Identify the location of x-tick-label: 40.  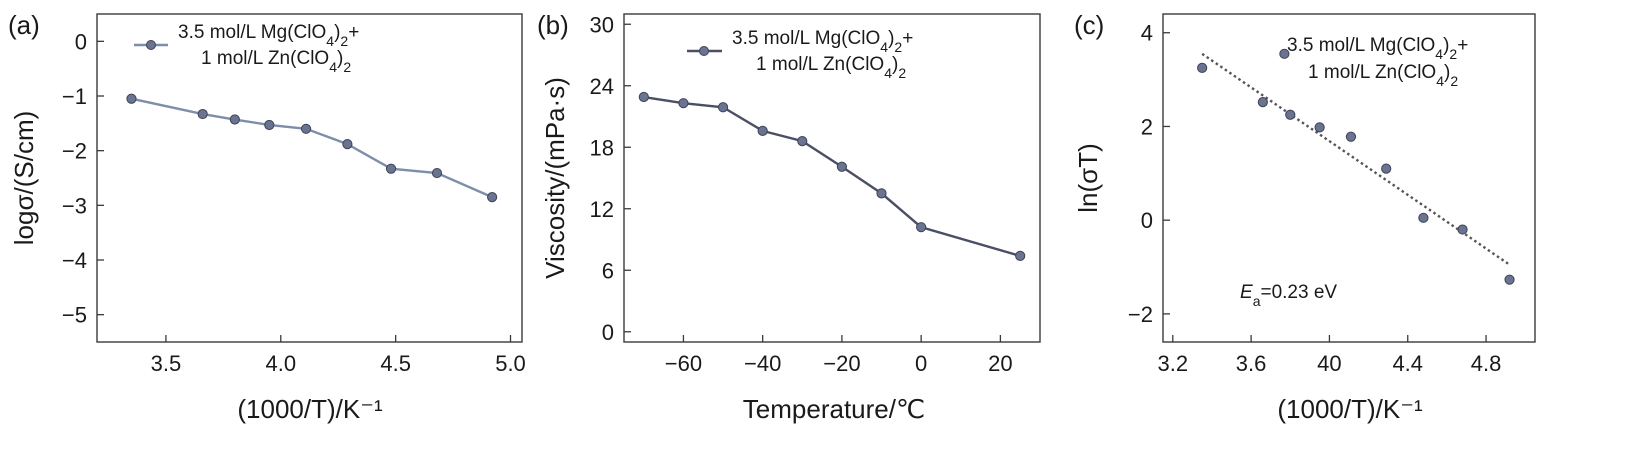
(1329, 363).